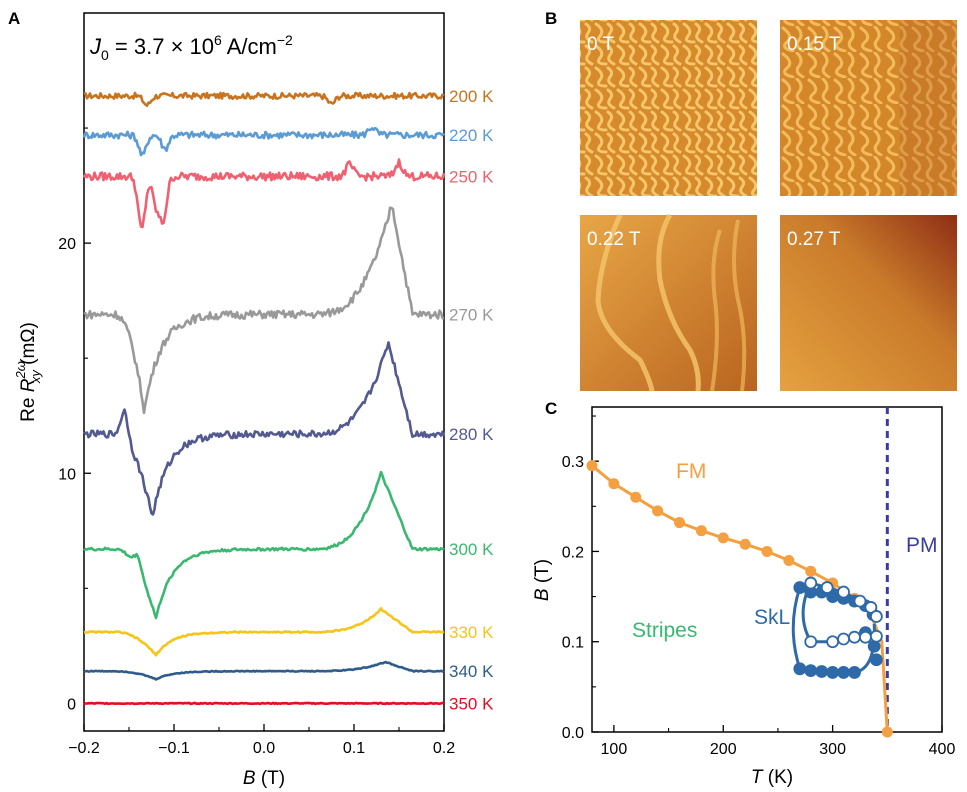 The width and height of the screenshot is (967, 792). I want to click on series-line-250K, so click(264, 193).